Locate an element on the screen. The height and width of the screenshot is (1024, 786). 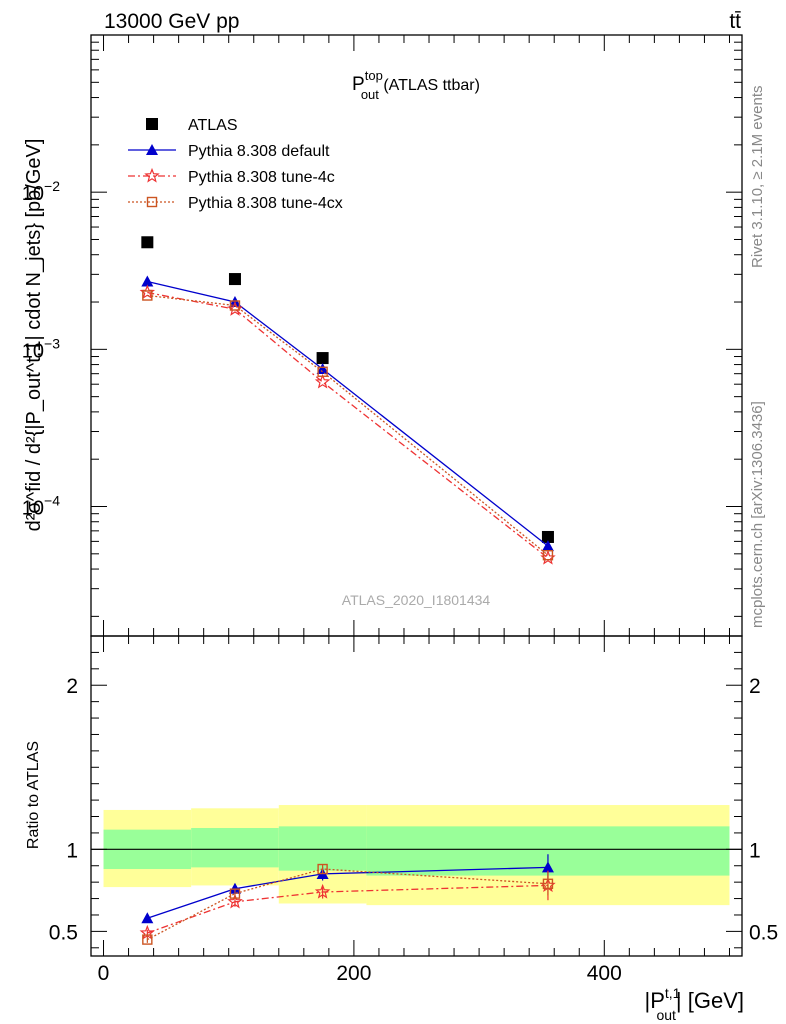
main-y-tick-label: 10⁻⁴ is located at coordinates (41, 506).